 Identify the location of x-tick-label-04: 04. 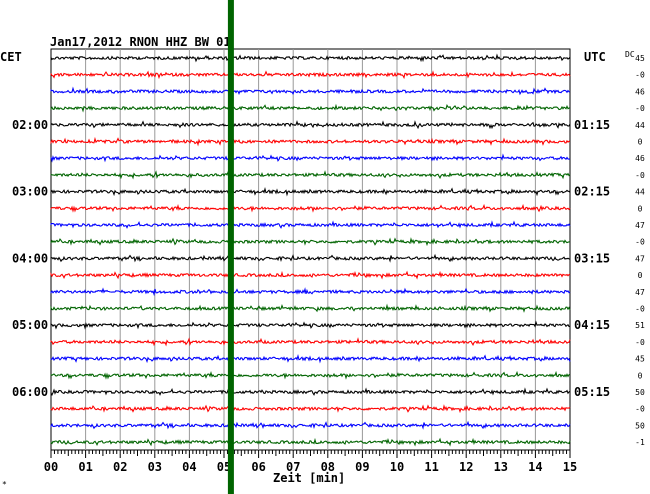
(189, 467).